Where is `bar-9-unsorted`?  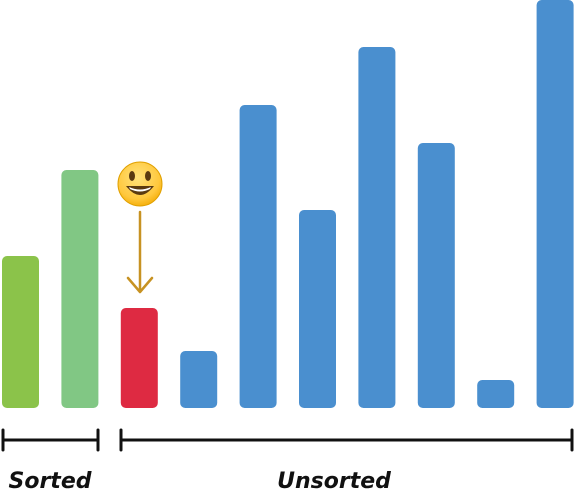
bar-9-unsorted is located at coordinates (496, 394).